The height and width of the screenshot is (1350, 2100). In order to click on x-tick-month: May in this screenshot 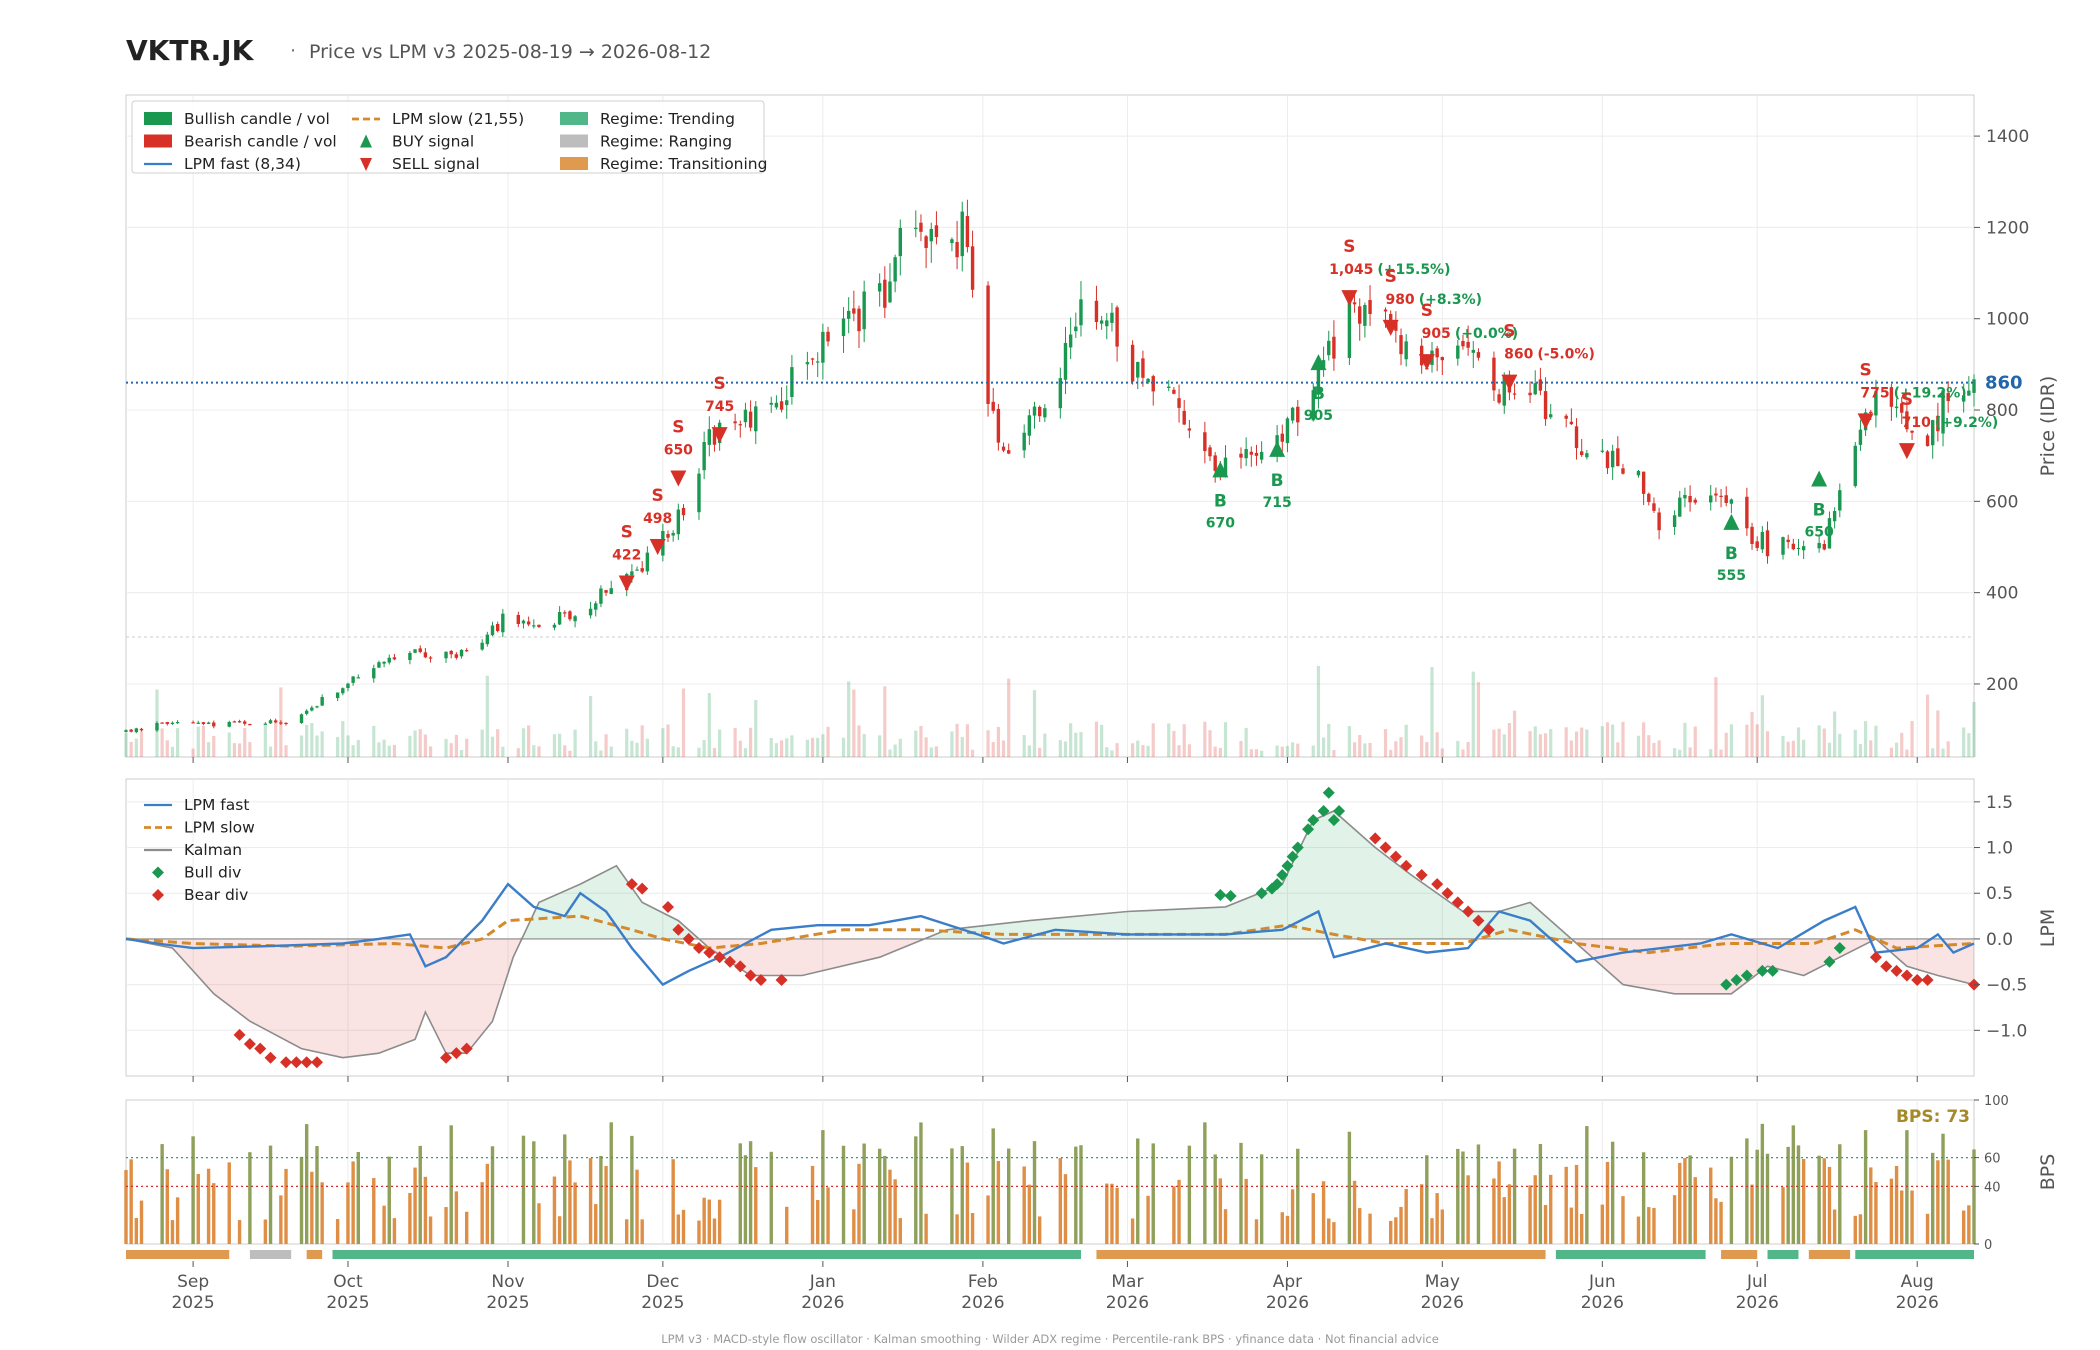, I will do `click(1442, 1282)`.